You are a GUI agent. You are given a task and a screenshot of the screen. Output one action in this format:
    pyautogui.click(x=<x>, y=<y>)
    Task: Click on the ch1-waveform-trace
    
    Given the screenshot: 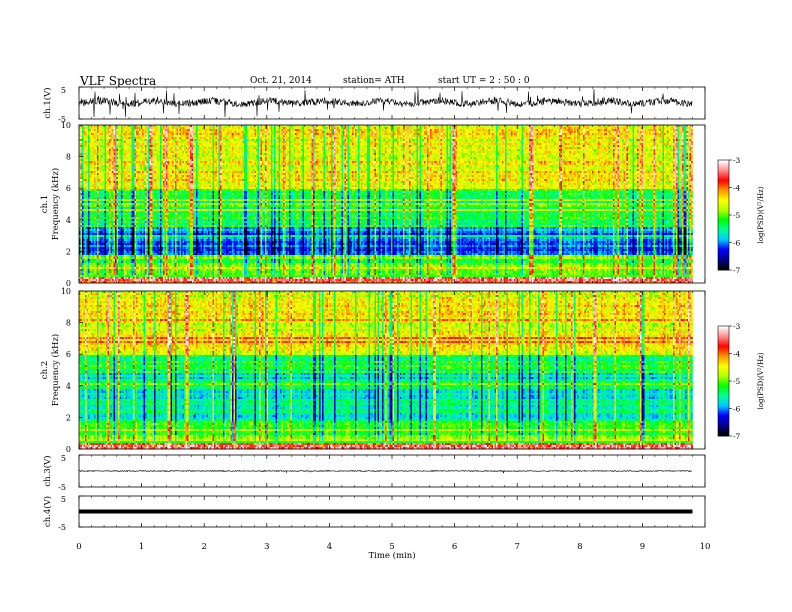 What is the action you would take?
    pyautogui.click(x=385, y=103)
    